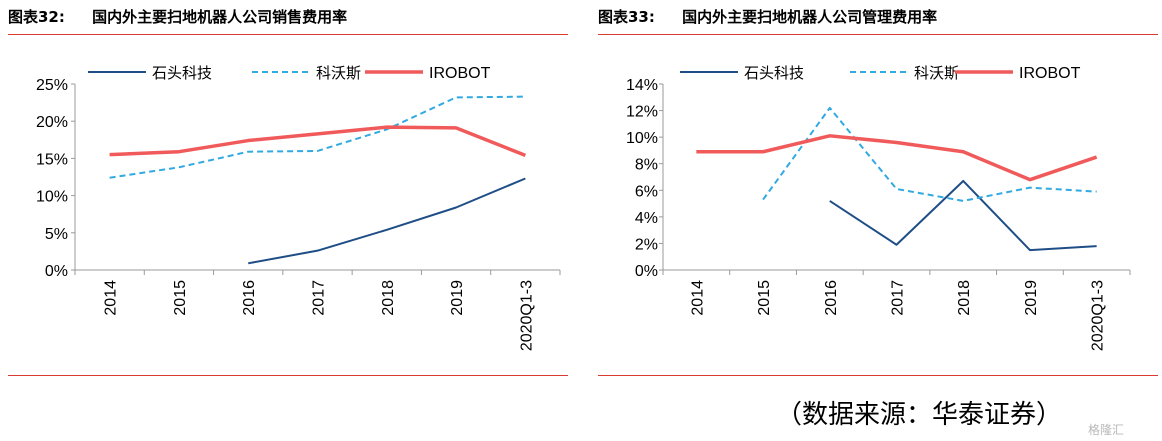 This screenshot has height=441, width=1162. I want to click on chart-title-row: 图表32: 国内外主要扫地机器人公司销售费用率, so click(177, 19).